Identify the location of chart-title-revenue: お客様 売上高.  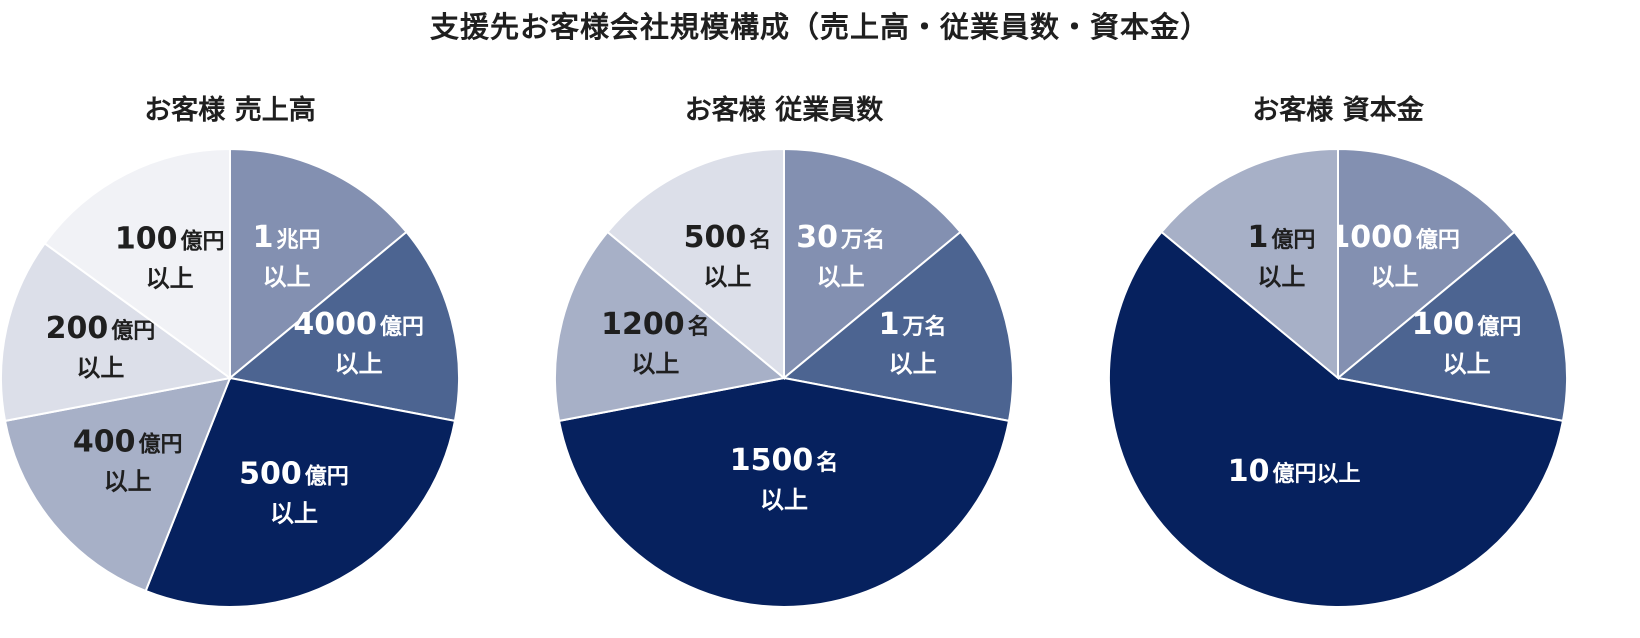
(230, 110).